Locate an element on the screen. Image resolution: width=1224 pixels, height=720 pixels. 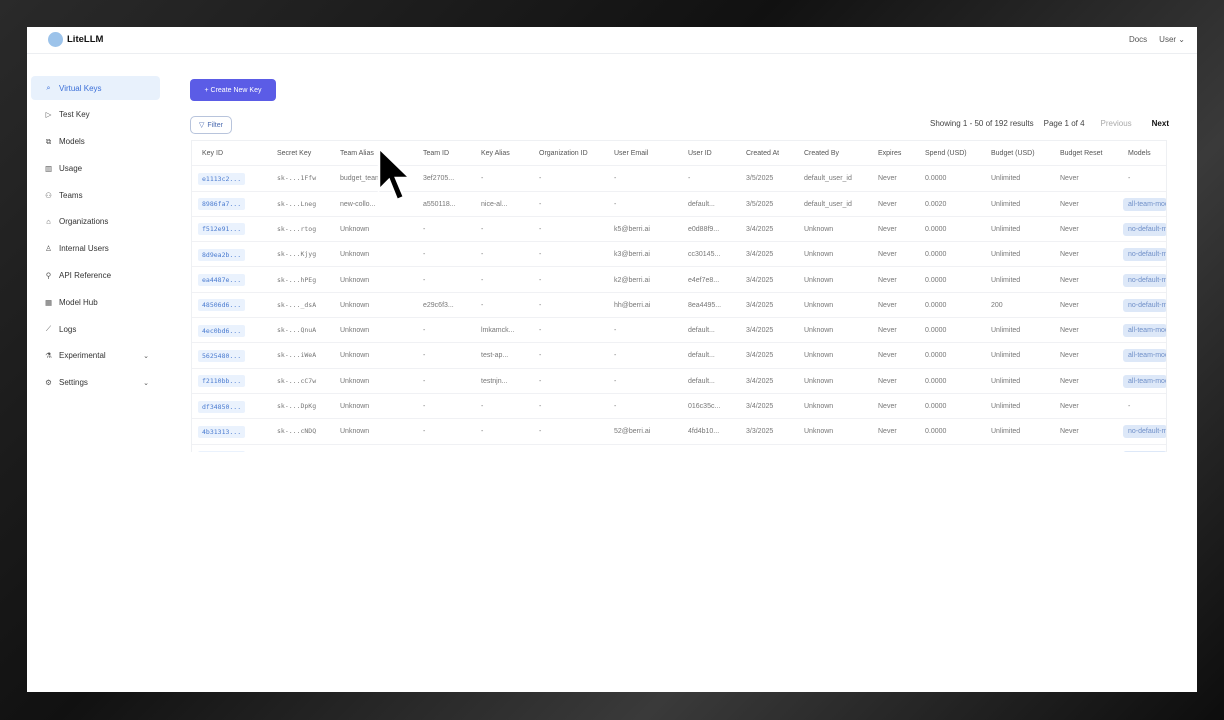
logs-icon: ⟋ is located at coordinates (48, 329).